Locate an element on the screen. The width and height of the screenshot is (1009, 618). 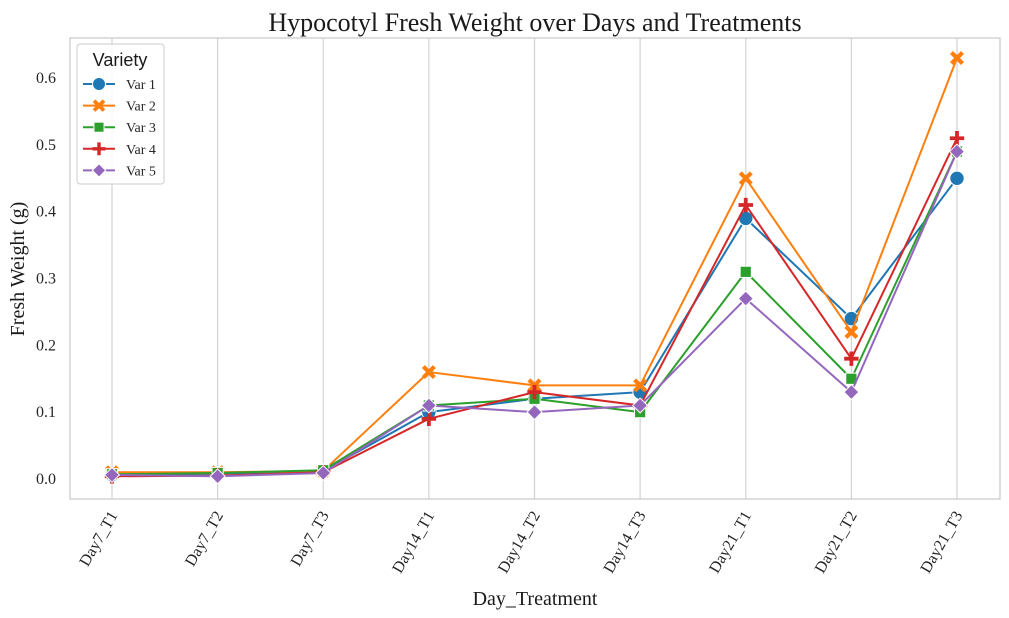
legend-item: Var 5 is located at coordinates (119, 171).